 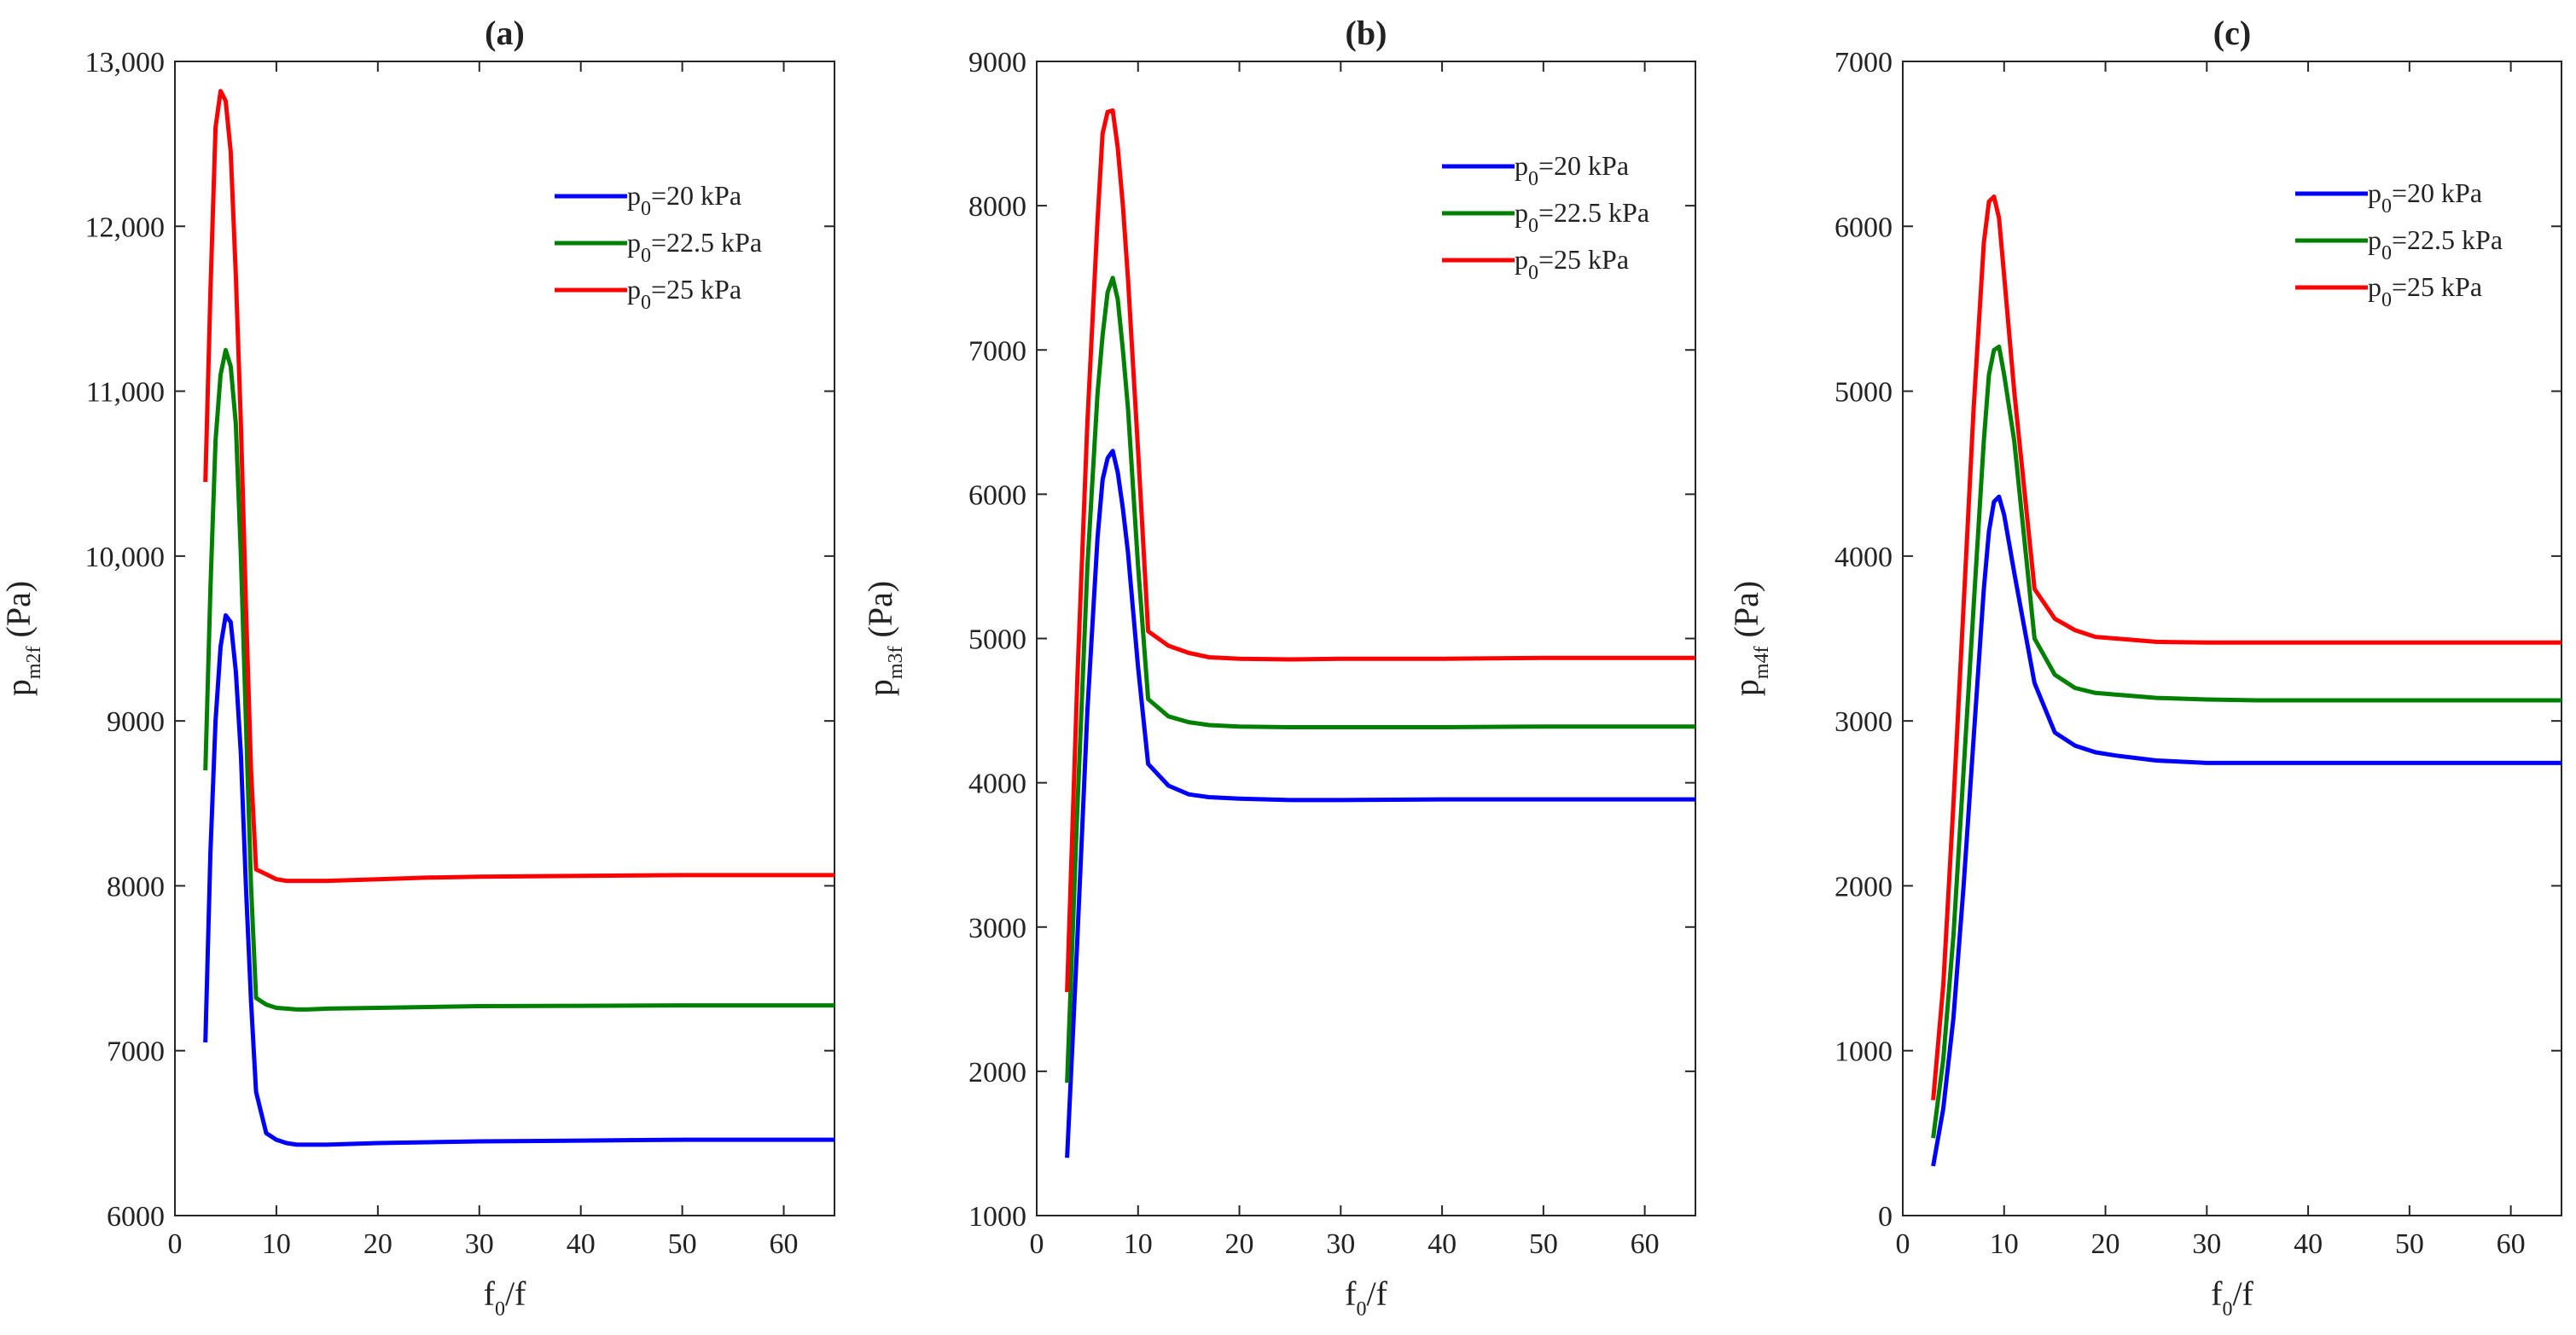 I want to click on y-axis-label: pm4f (Pa), so click(x=1750, y=638).